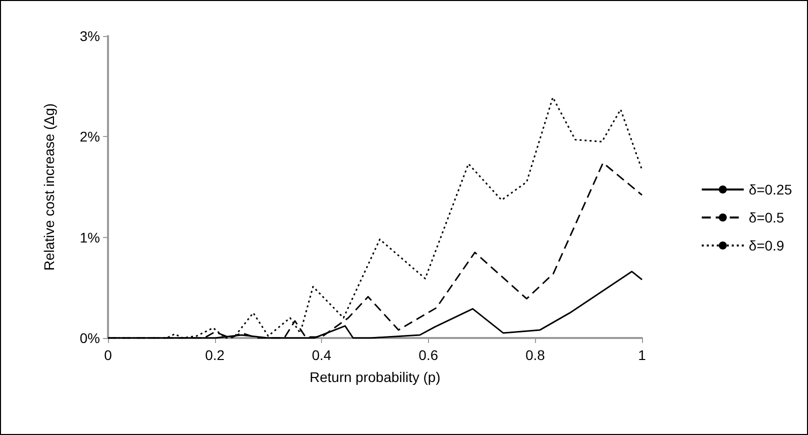 The height and width of the screenshot is (435, 808). Describe the element at coordinates (770, 190) in the screenshot. I see `legend-label: δ=0.25` at that location.